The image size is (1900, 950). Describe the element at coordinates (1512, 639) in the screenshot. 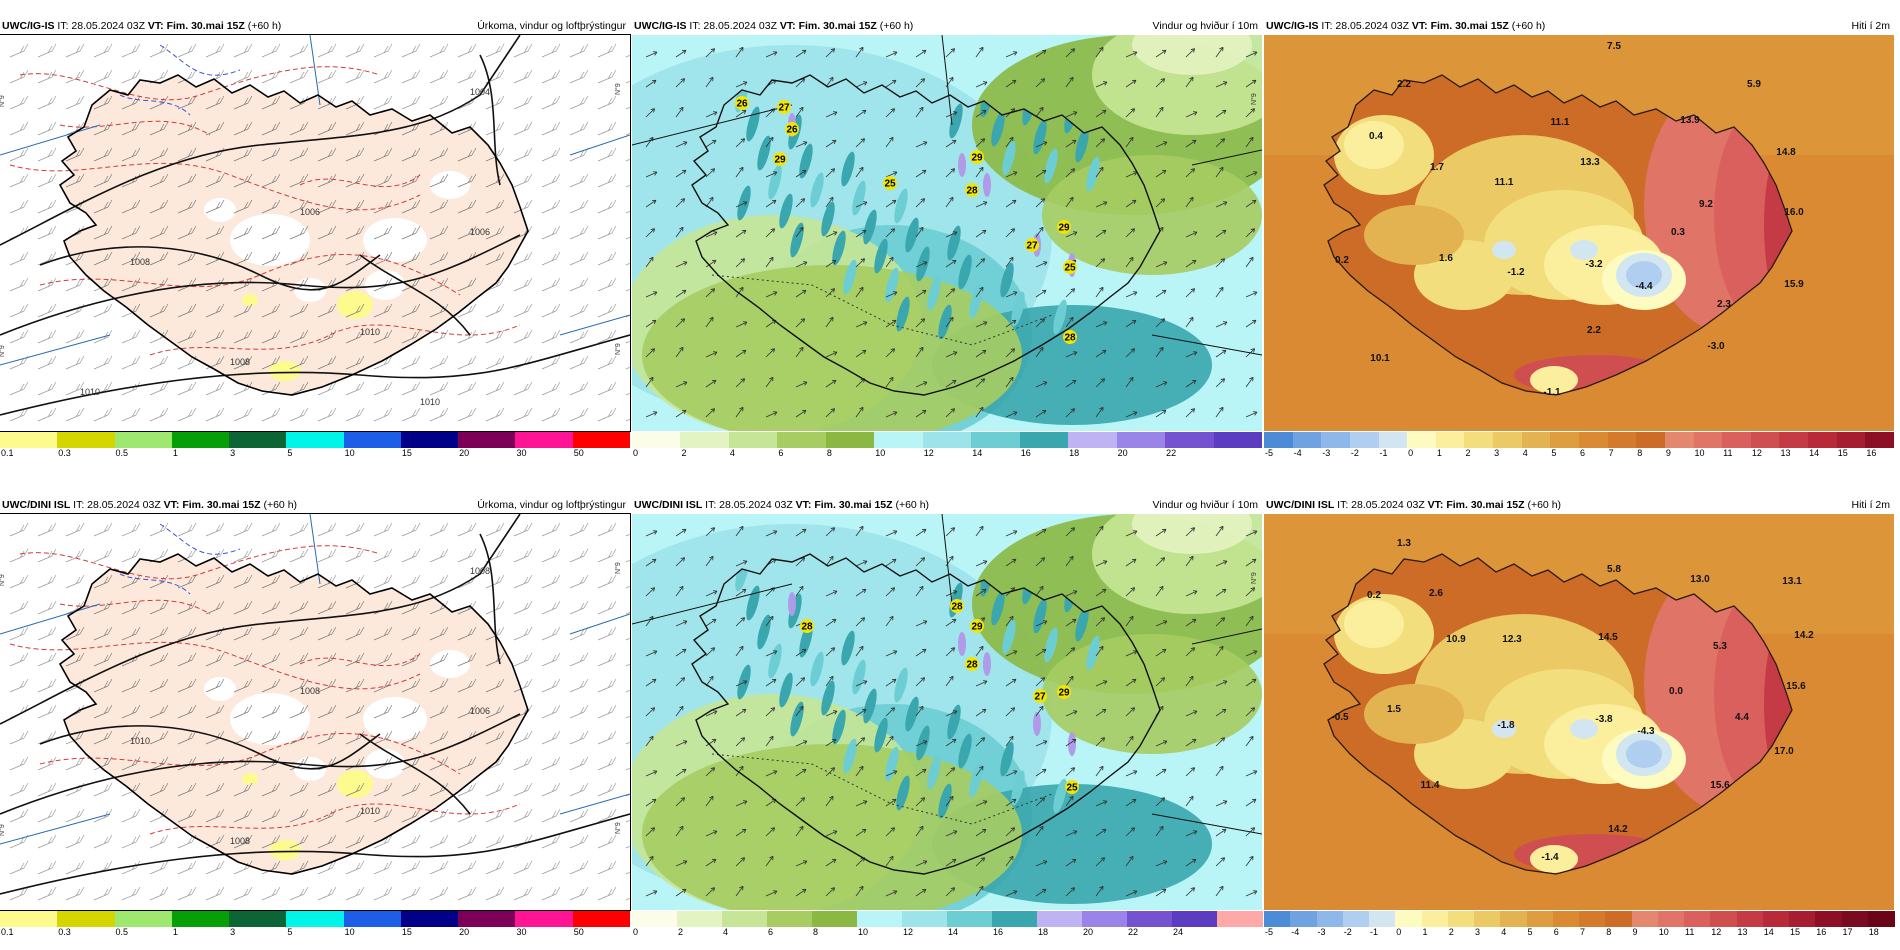

I see `temperature-value: 12.3` at that location.